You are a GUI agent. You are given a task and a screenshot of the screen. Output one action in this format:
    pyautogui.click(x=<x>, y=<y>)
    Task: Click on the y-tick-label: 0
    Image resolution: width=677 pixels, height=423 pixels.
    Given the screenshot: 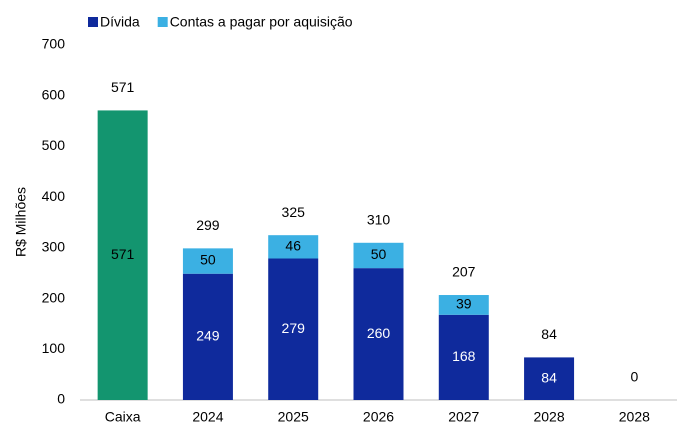 What is the action you would take?
    pyautogui.click(x=61, y=399)
    